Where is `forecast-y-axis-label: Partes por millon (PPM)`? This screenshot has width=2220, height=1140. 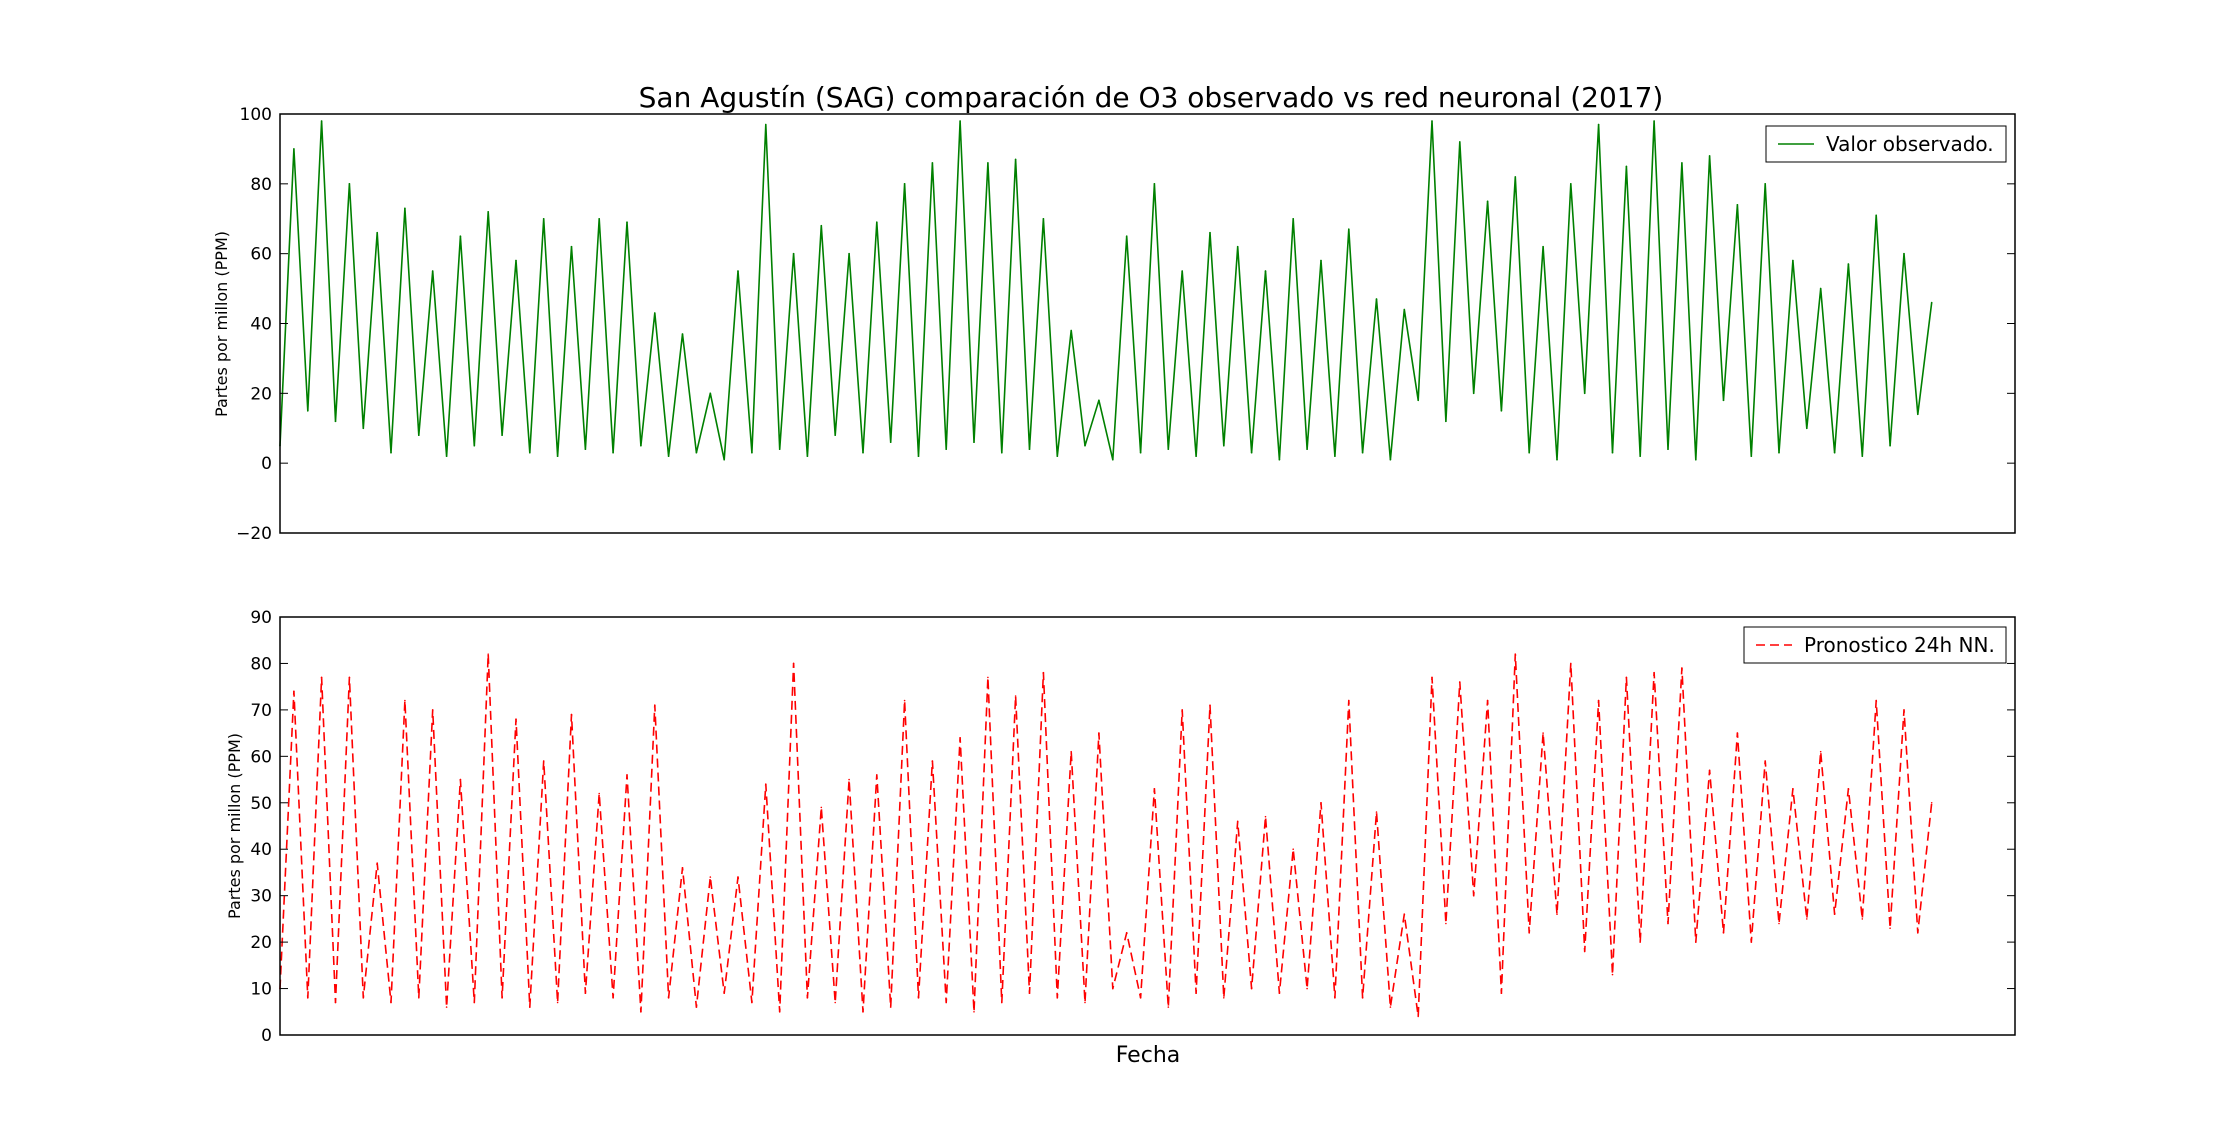
forecast-y-axis-label: Partes por millon (PPM) is located at coordinates (234, 826).